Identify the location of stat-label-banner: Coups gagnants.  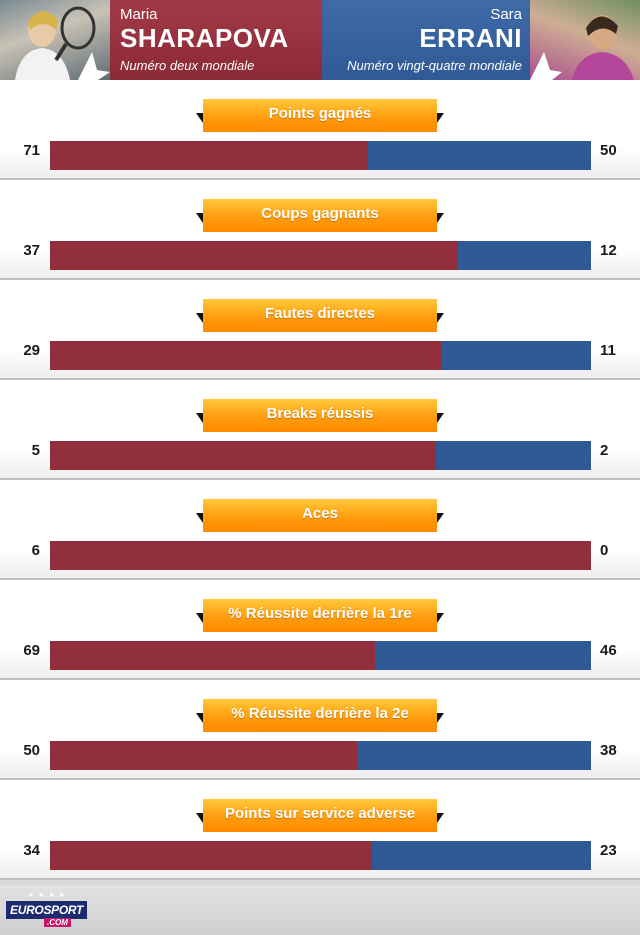
(320, 215).